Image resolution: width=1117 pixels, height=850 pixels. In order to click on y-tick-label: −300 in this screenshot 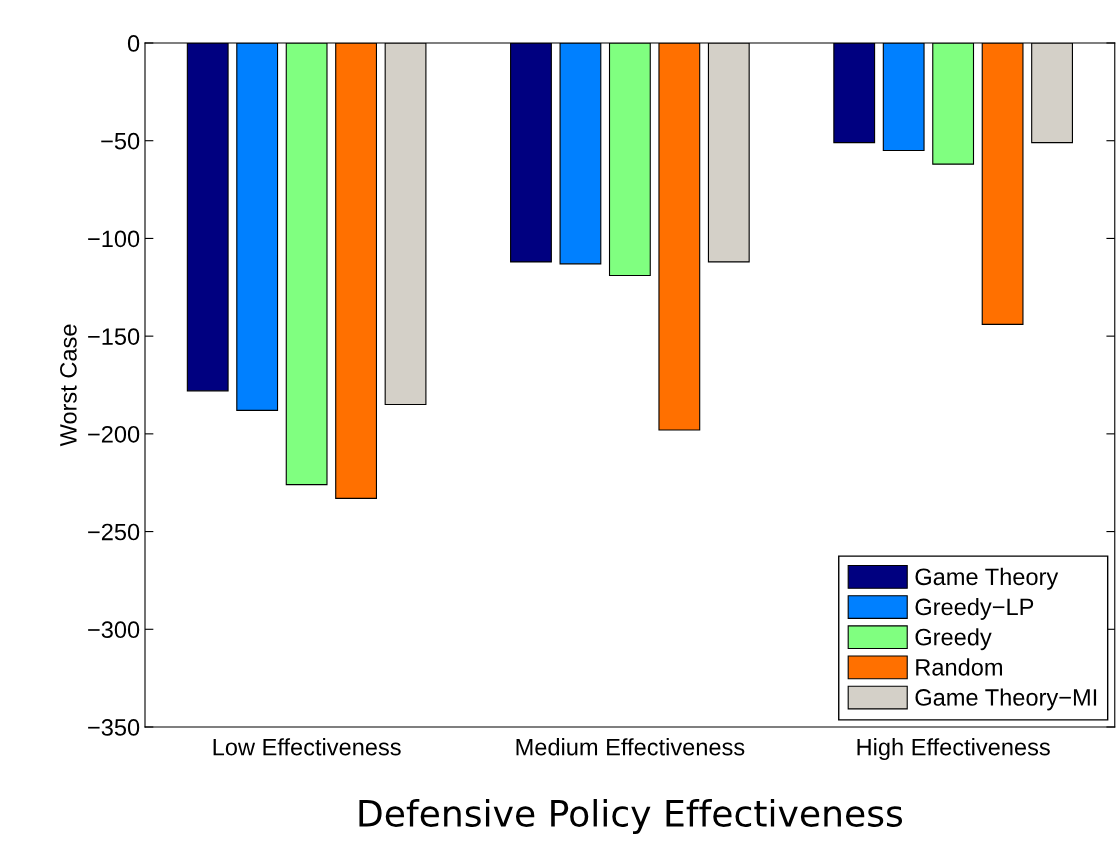, I will do `click(114, 630)`.